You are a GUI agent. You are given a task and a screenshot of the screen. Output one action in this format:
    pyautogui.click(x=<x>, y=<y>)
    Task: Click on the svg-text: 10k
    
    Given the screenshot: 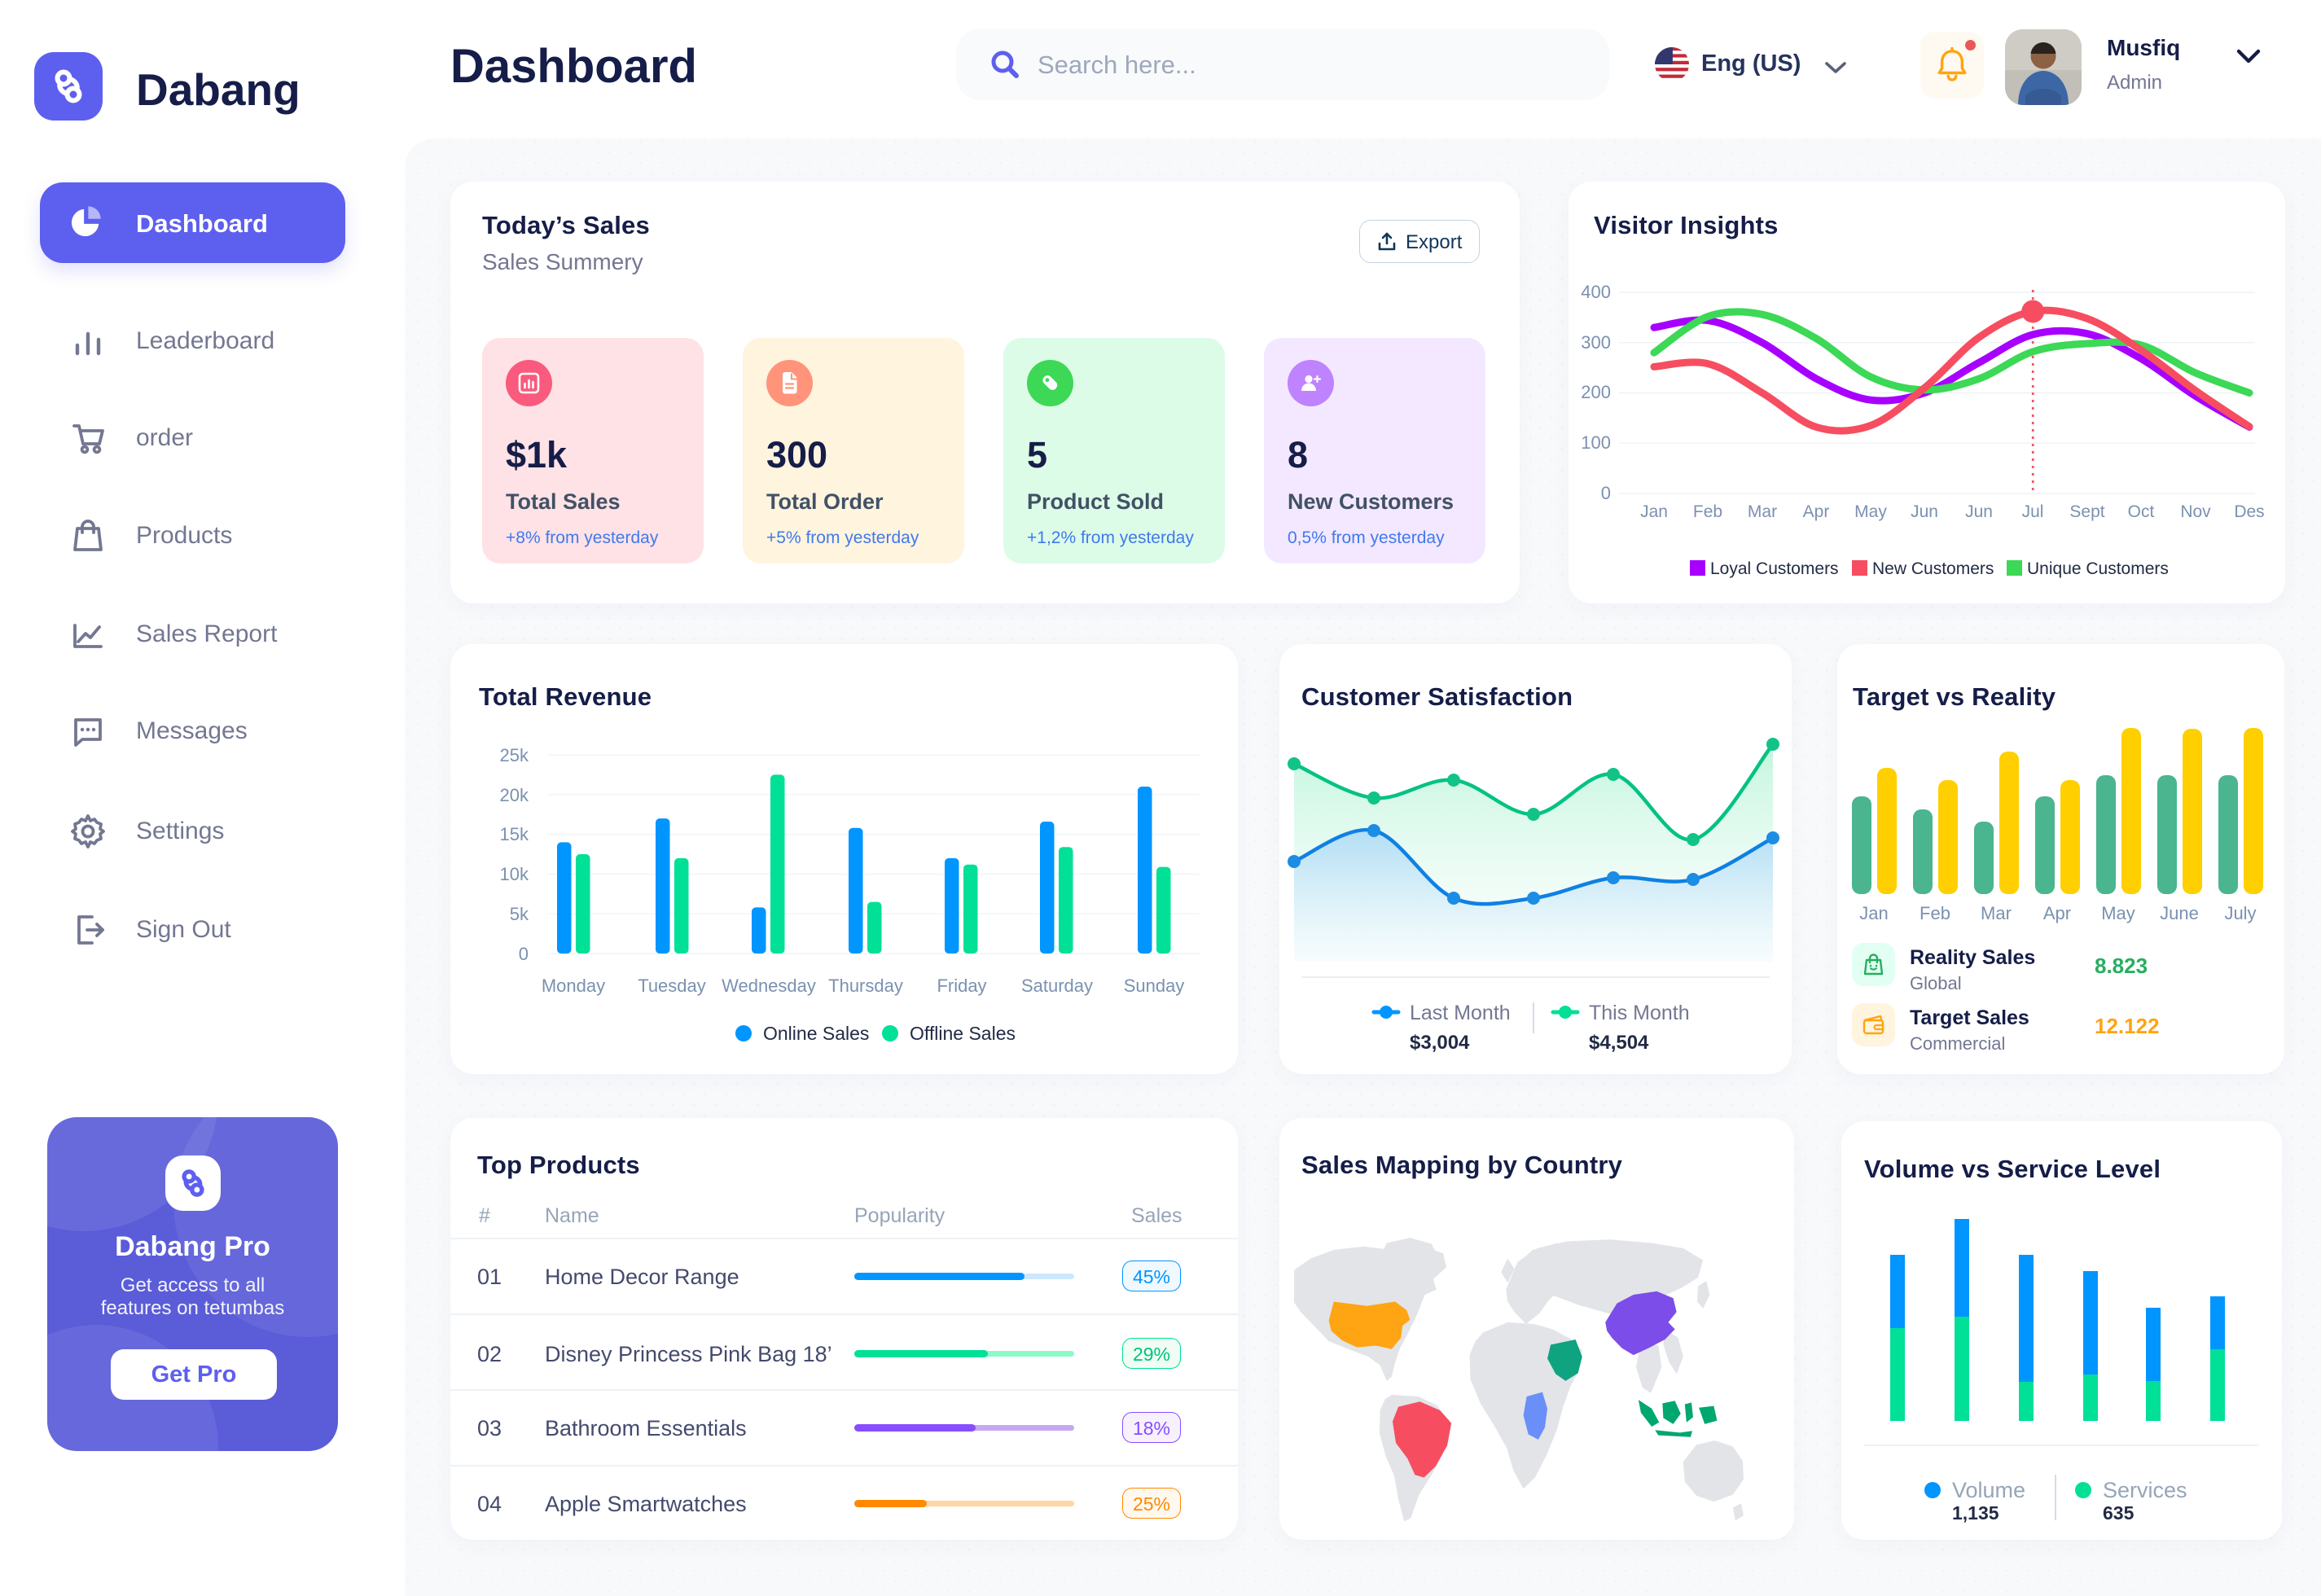 What is the action you would take?
    pyautogui.click(x=514, y=874)
    